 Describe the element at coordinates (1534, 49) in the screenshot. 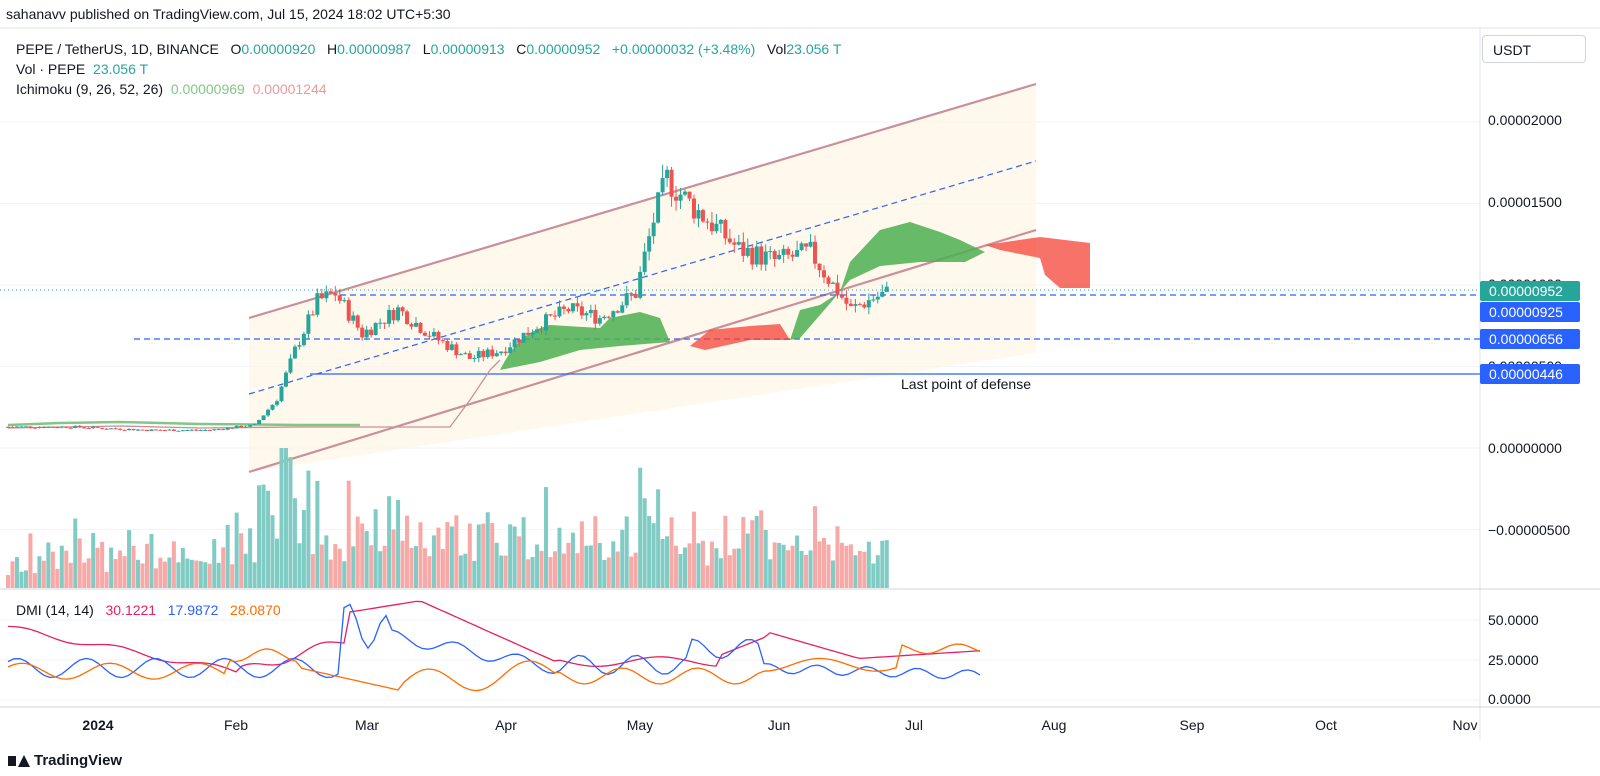

I see `currency-selector: USDT` at that location.